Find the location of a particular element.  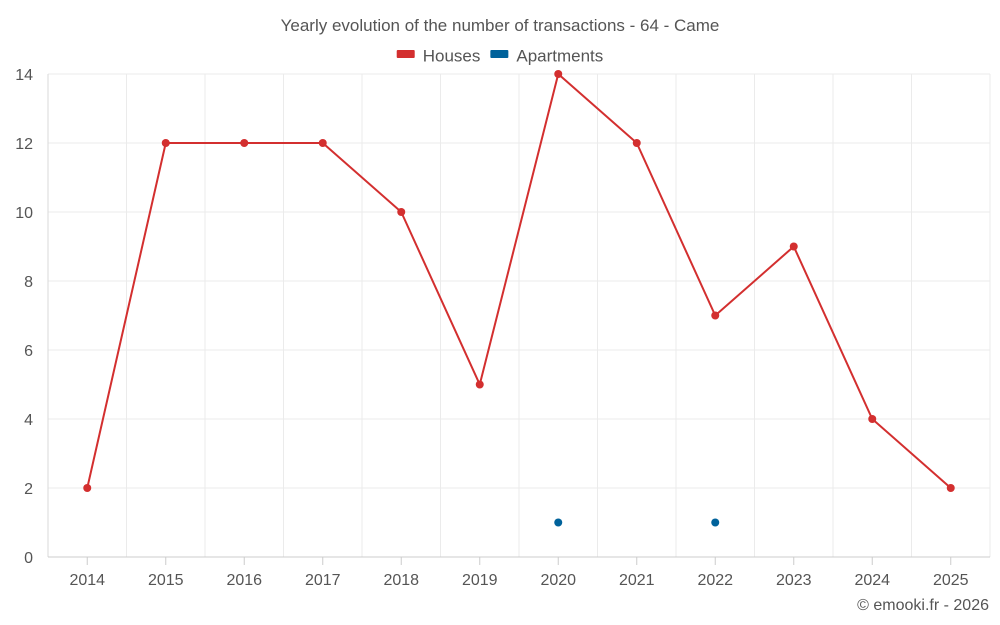

y-tick-label: 4 is located at coordinates (28, 420).